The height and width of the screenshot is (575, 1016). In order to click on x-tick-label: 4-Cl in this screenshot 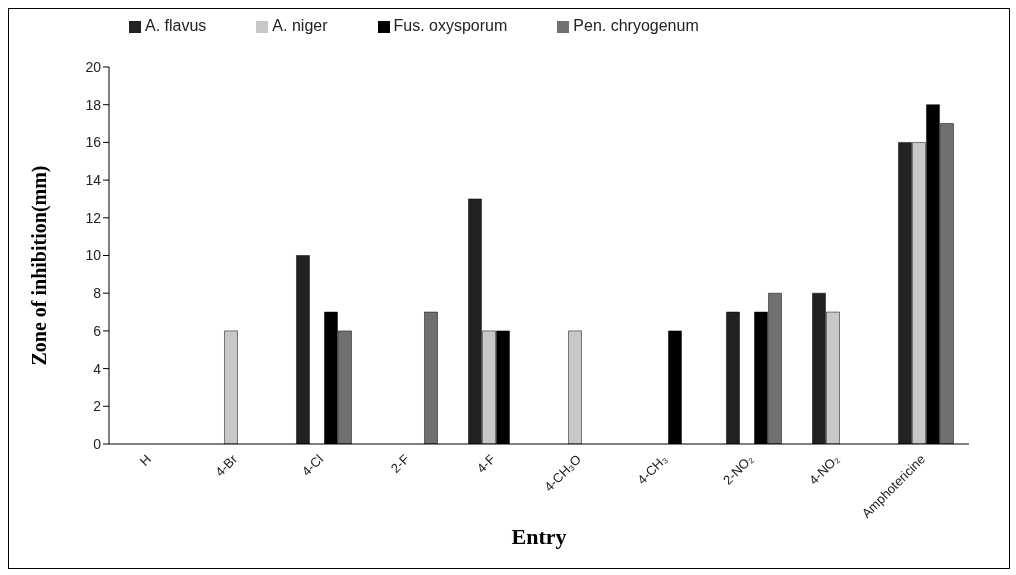, I will do `click(312, 465)`.